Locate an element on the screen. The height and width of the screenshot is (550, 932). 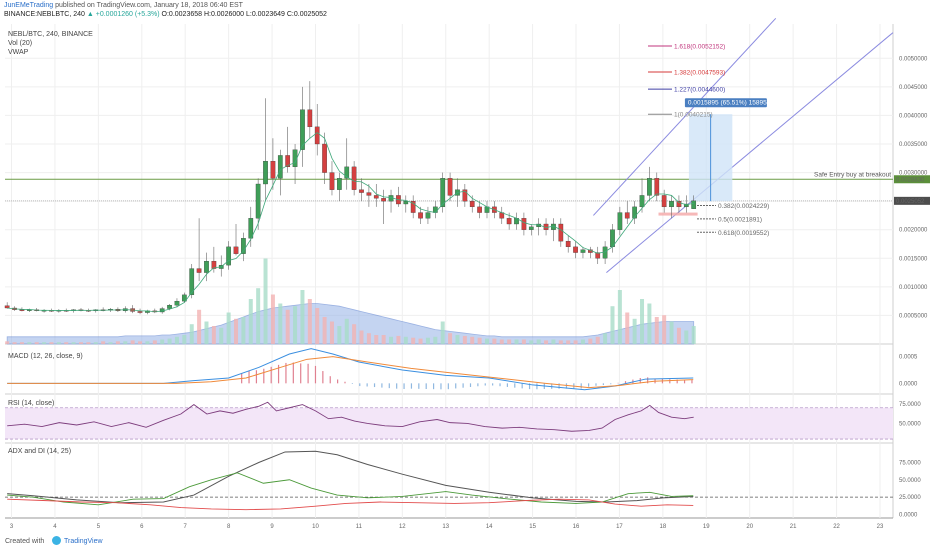
rsi-y-tick: 75.0000 is located at coordinates (910, 405).